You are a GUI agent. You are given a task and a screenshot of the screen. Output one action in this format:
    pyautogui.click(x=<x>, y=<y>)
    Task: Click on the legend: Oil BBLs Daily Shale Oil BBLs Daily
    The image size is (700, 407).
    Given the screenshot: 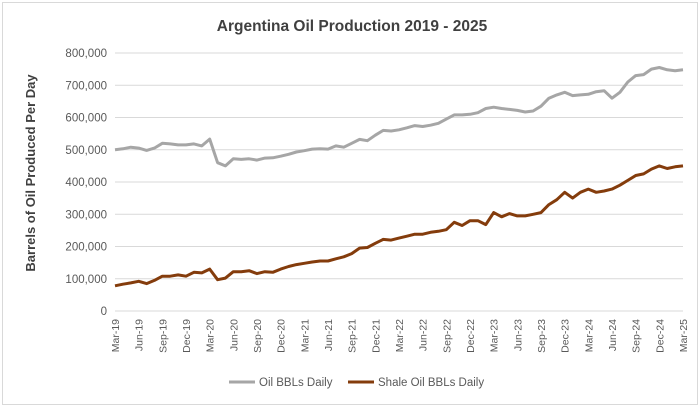 What is the action you would take?
    pyautogui.click(x=356, y=383)
    